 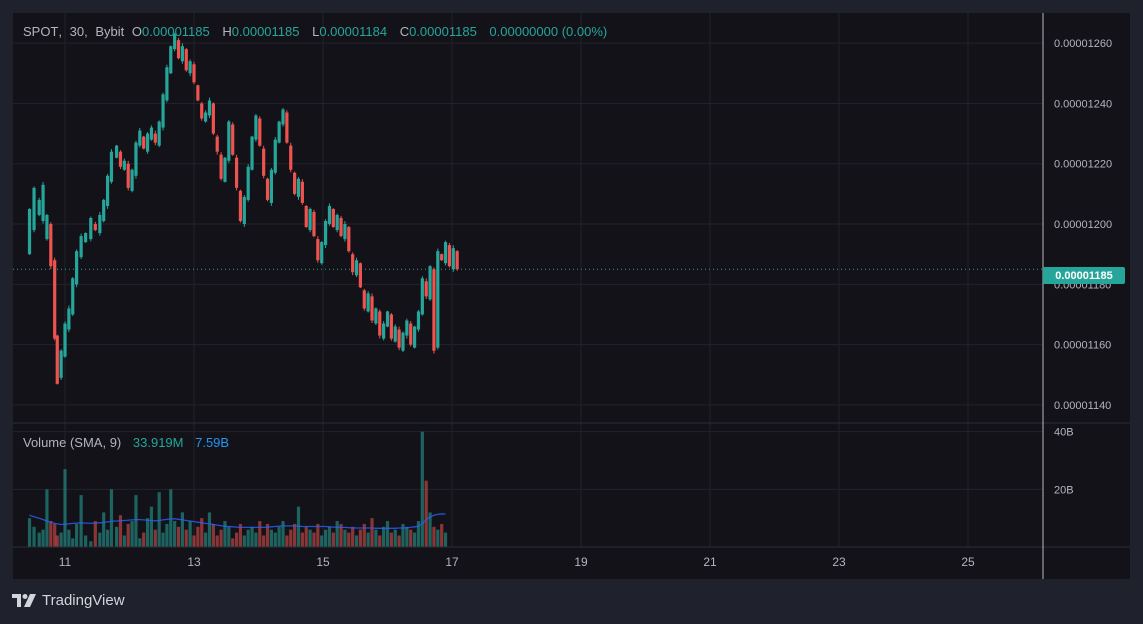 What do you see at coordinates (137, 31) in the screenshot?
I see `open-label: O` at bounding box center [137, 31].